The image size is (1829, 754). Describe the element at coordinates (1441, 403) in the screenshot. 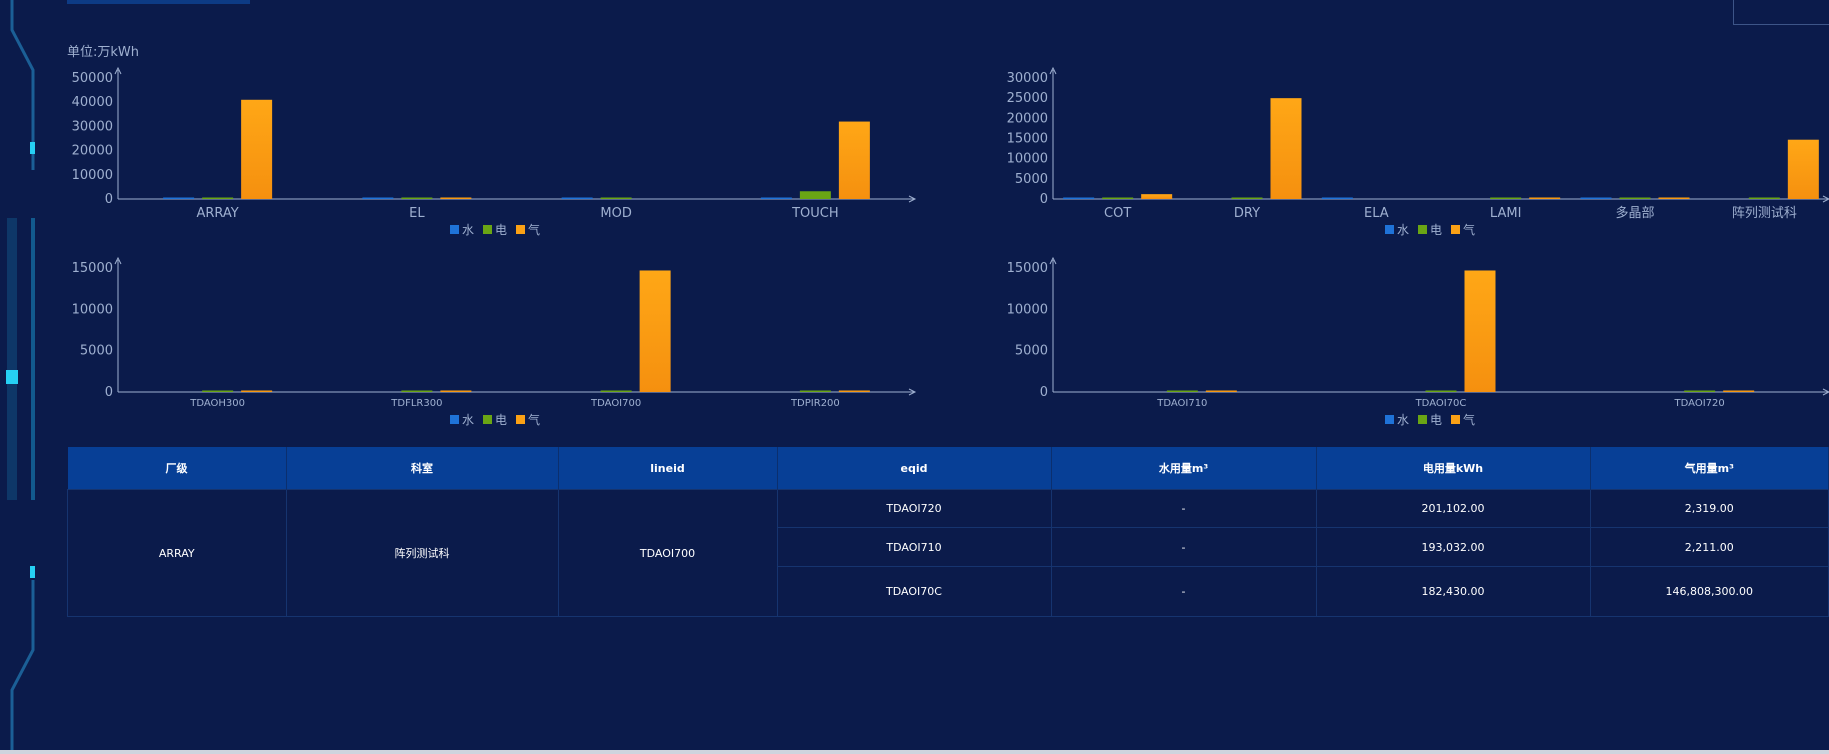

I see `x-tick-label: TDAOI70C` at that location.